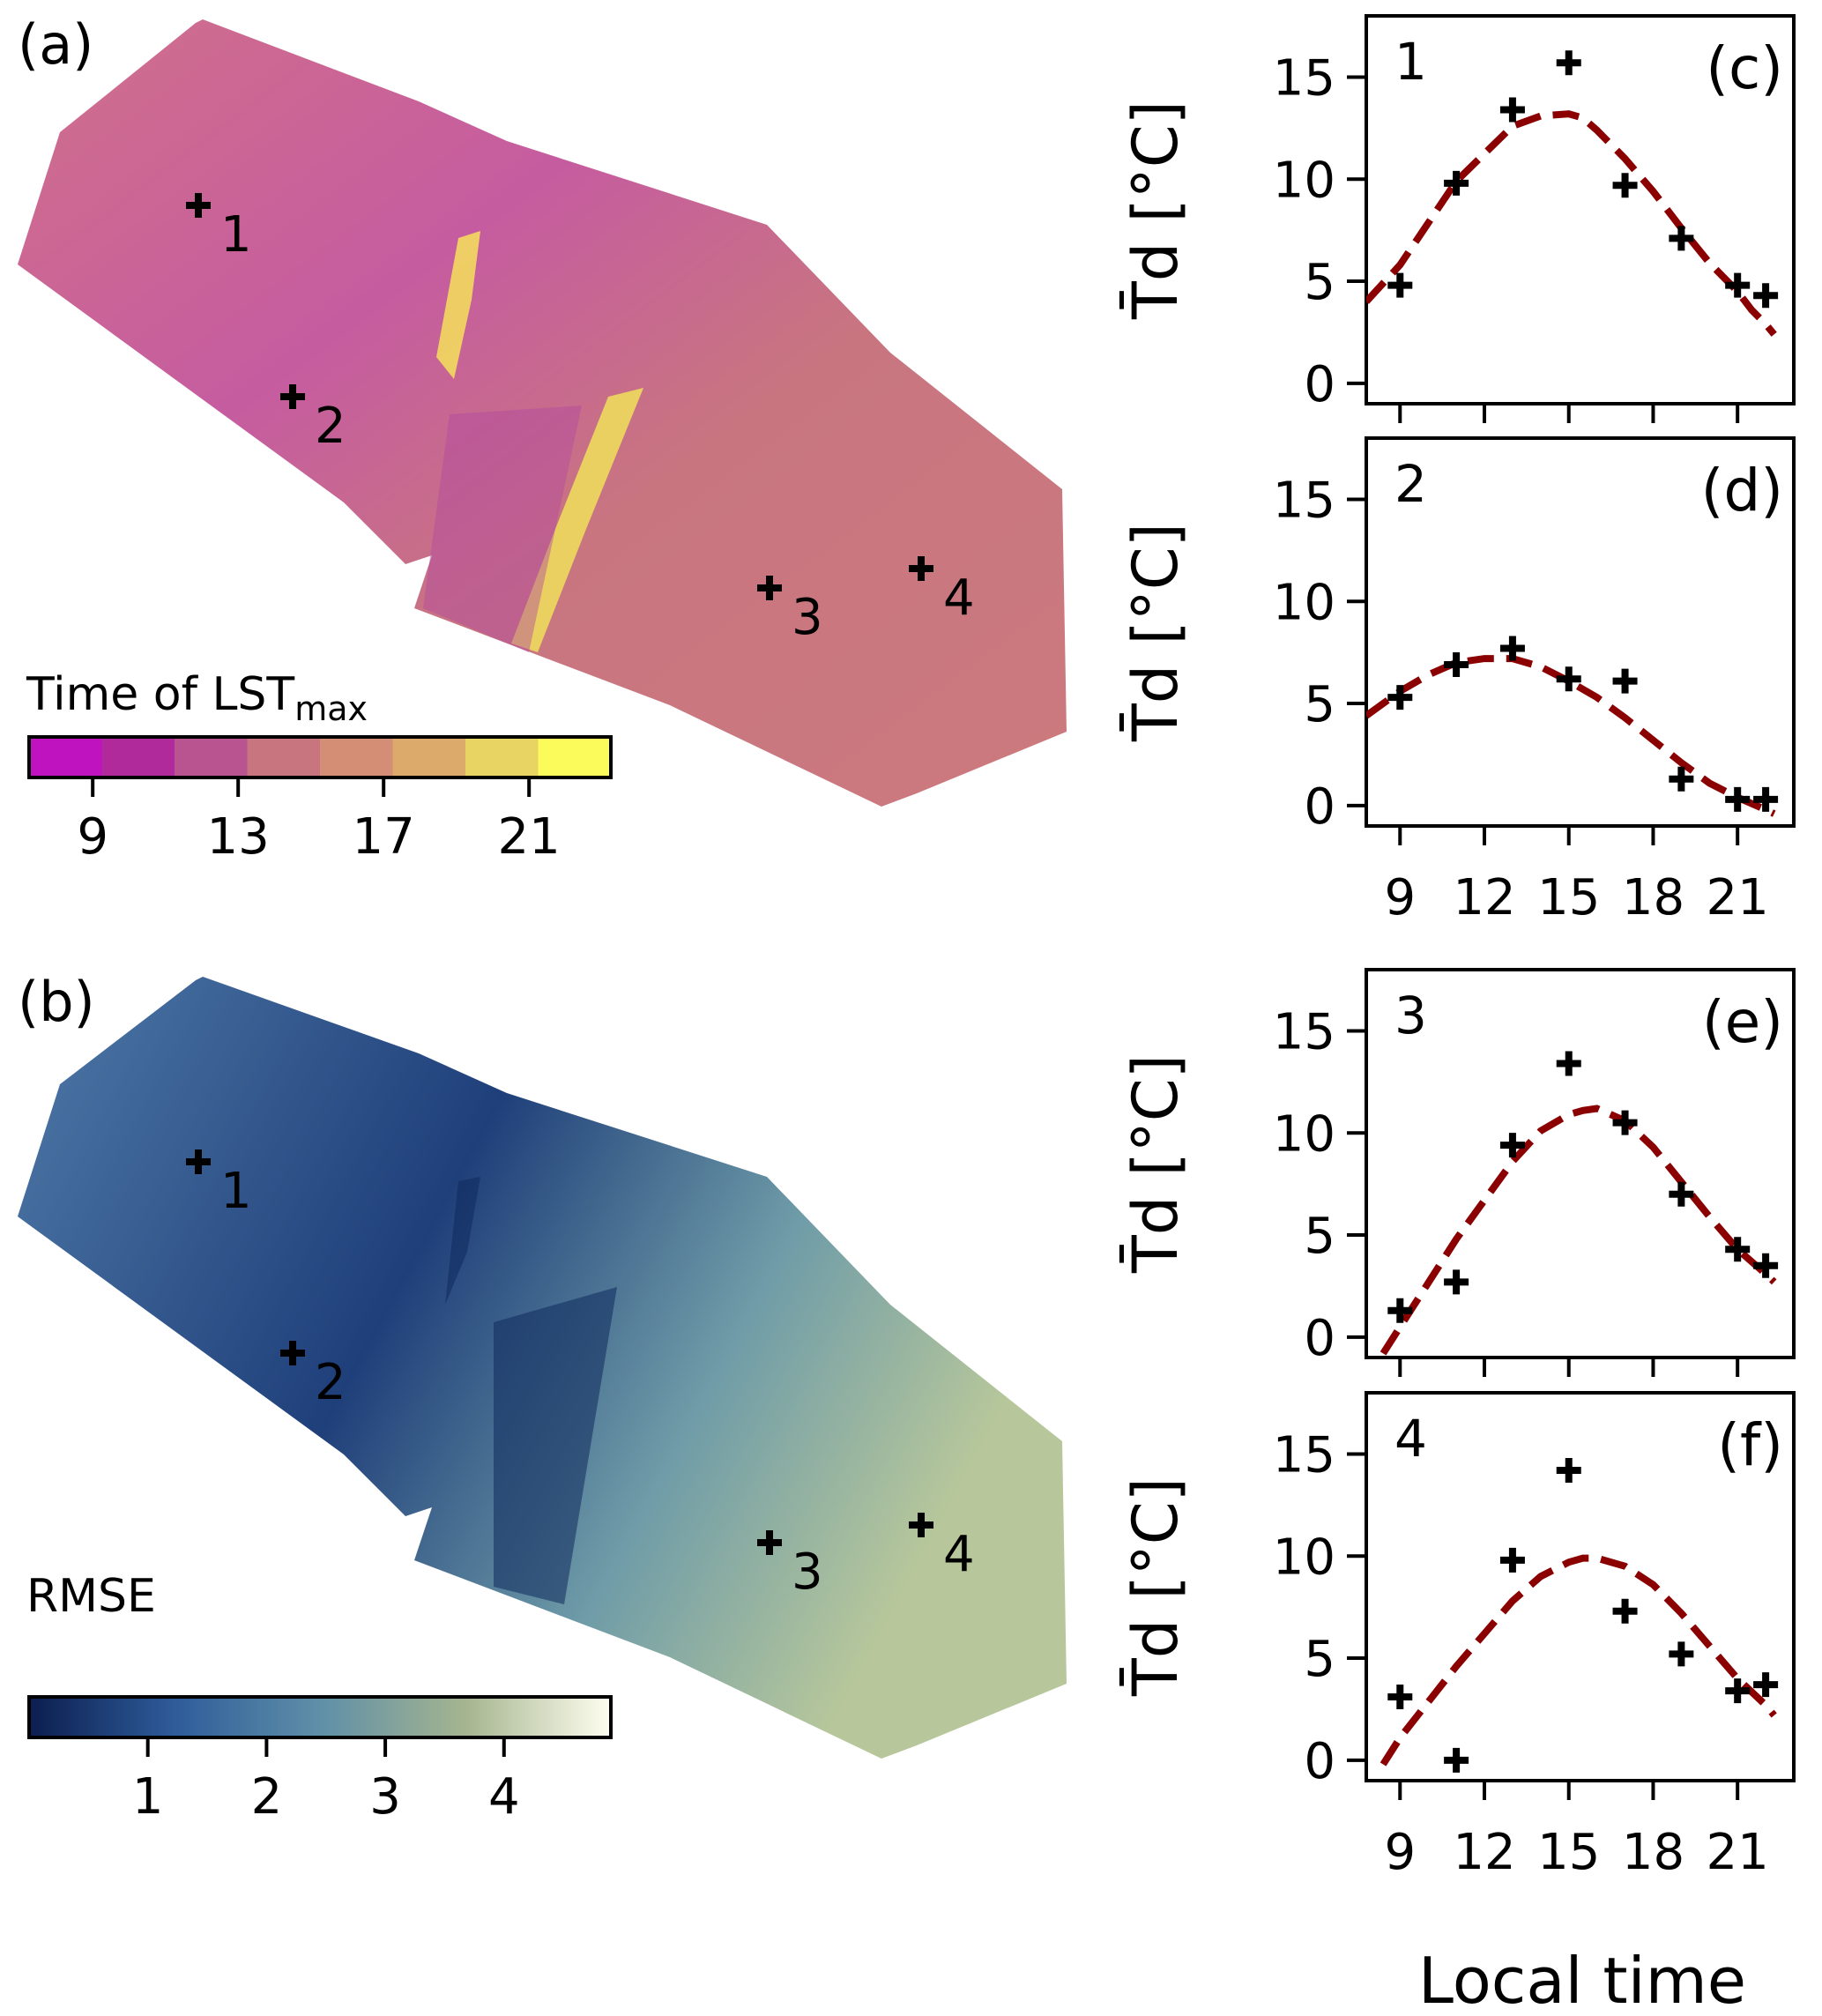  I want to click on panel-3-xtick-label-4: 21, so click(1738, 1853).